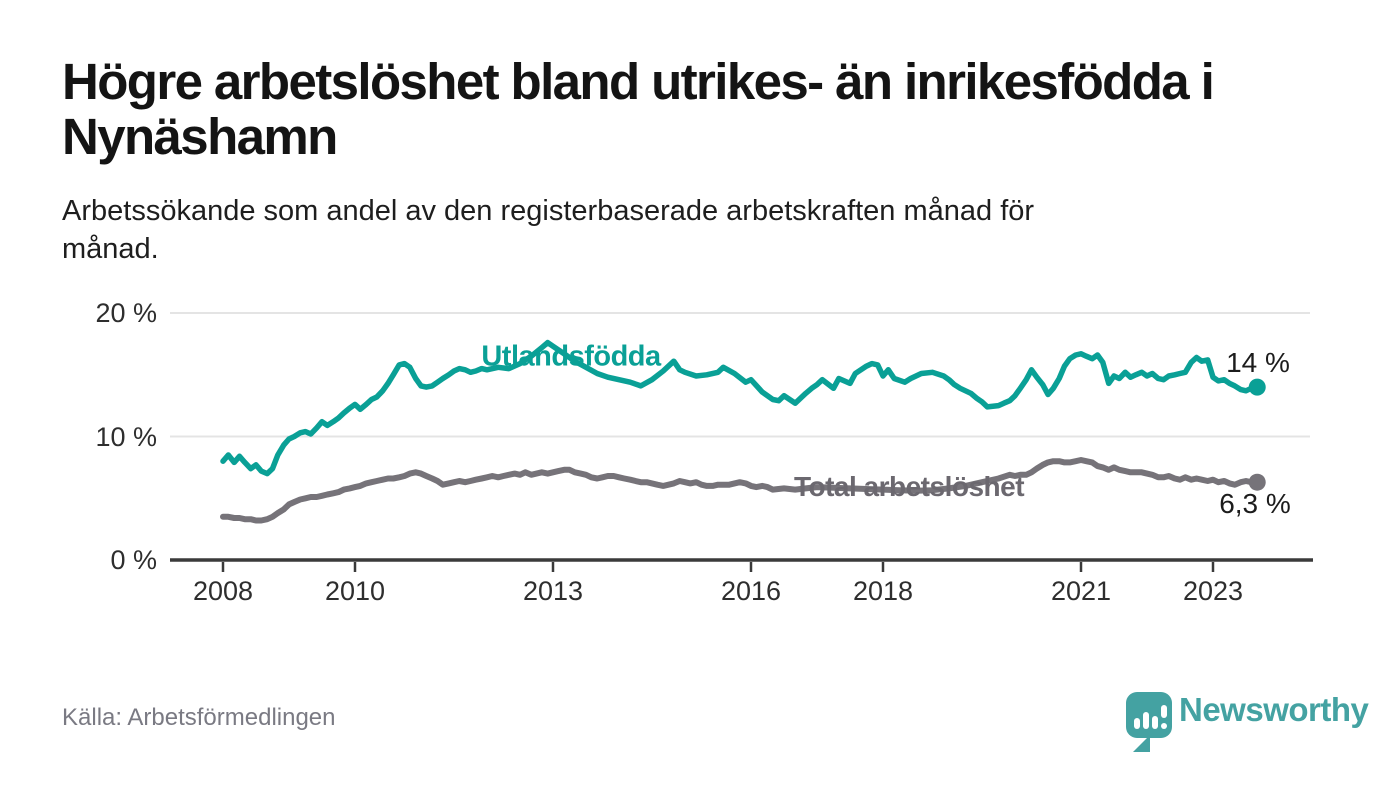 This screenshot has height=794, width=1400. What do you see at coordinates (740, 490) in the screenshot?
I see `total-arbetsloshet-line` at bounding box center [740, 490].